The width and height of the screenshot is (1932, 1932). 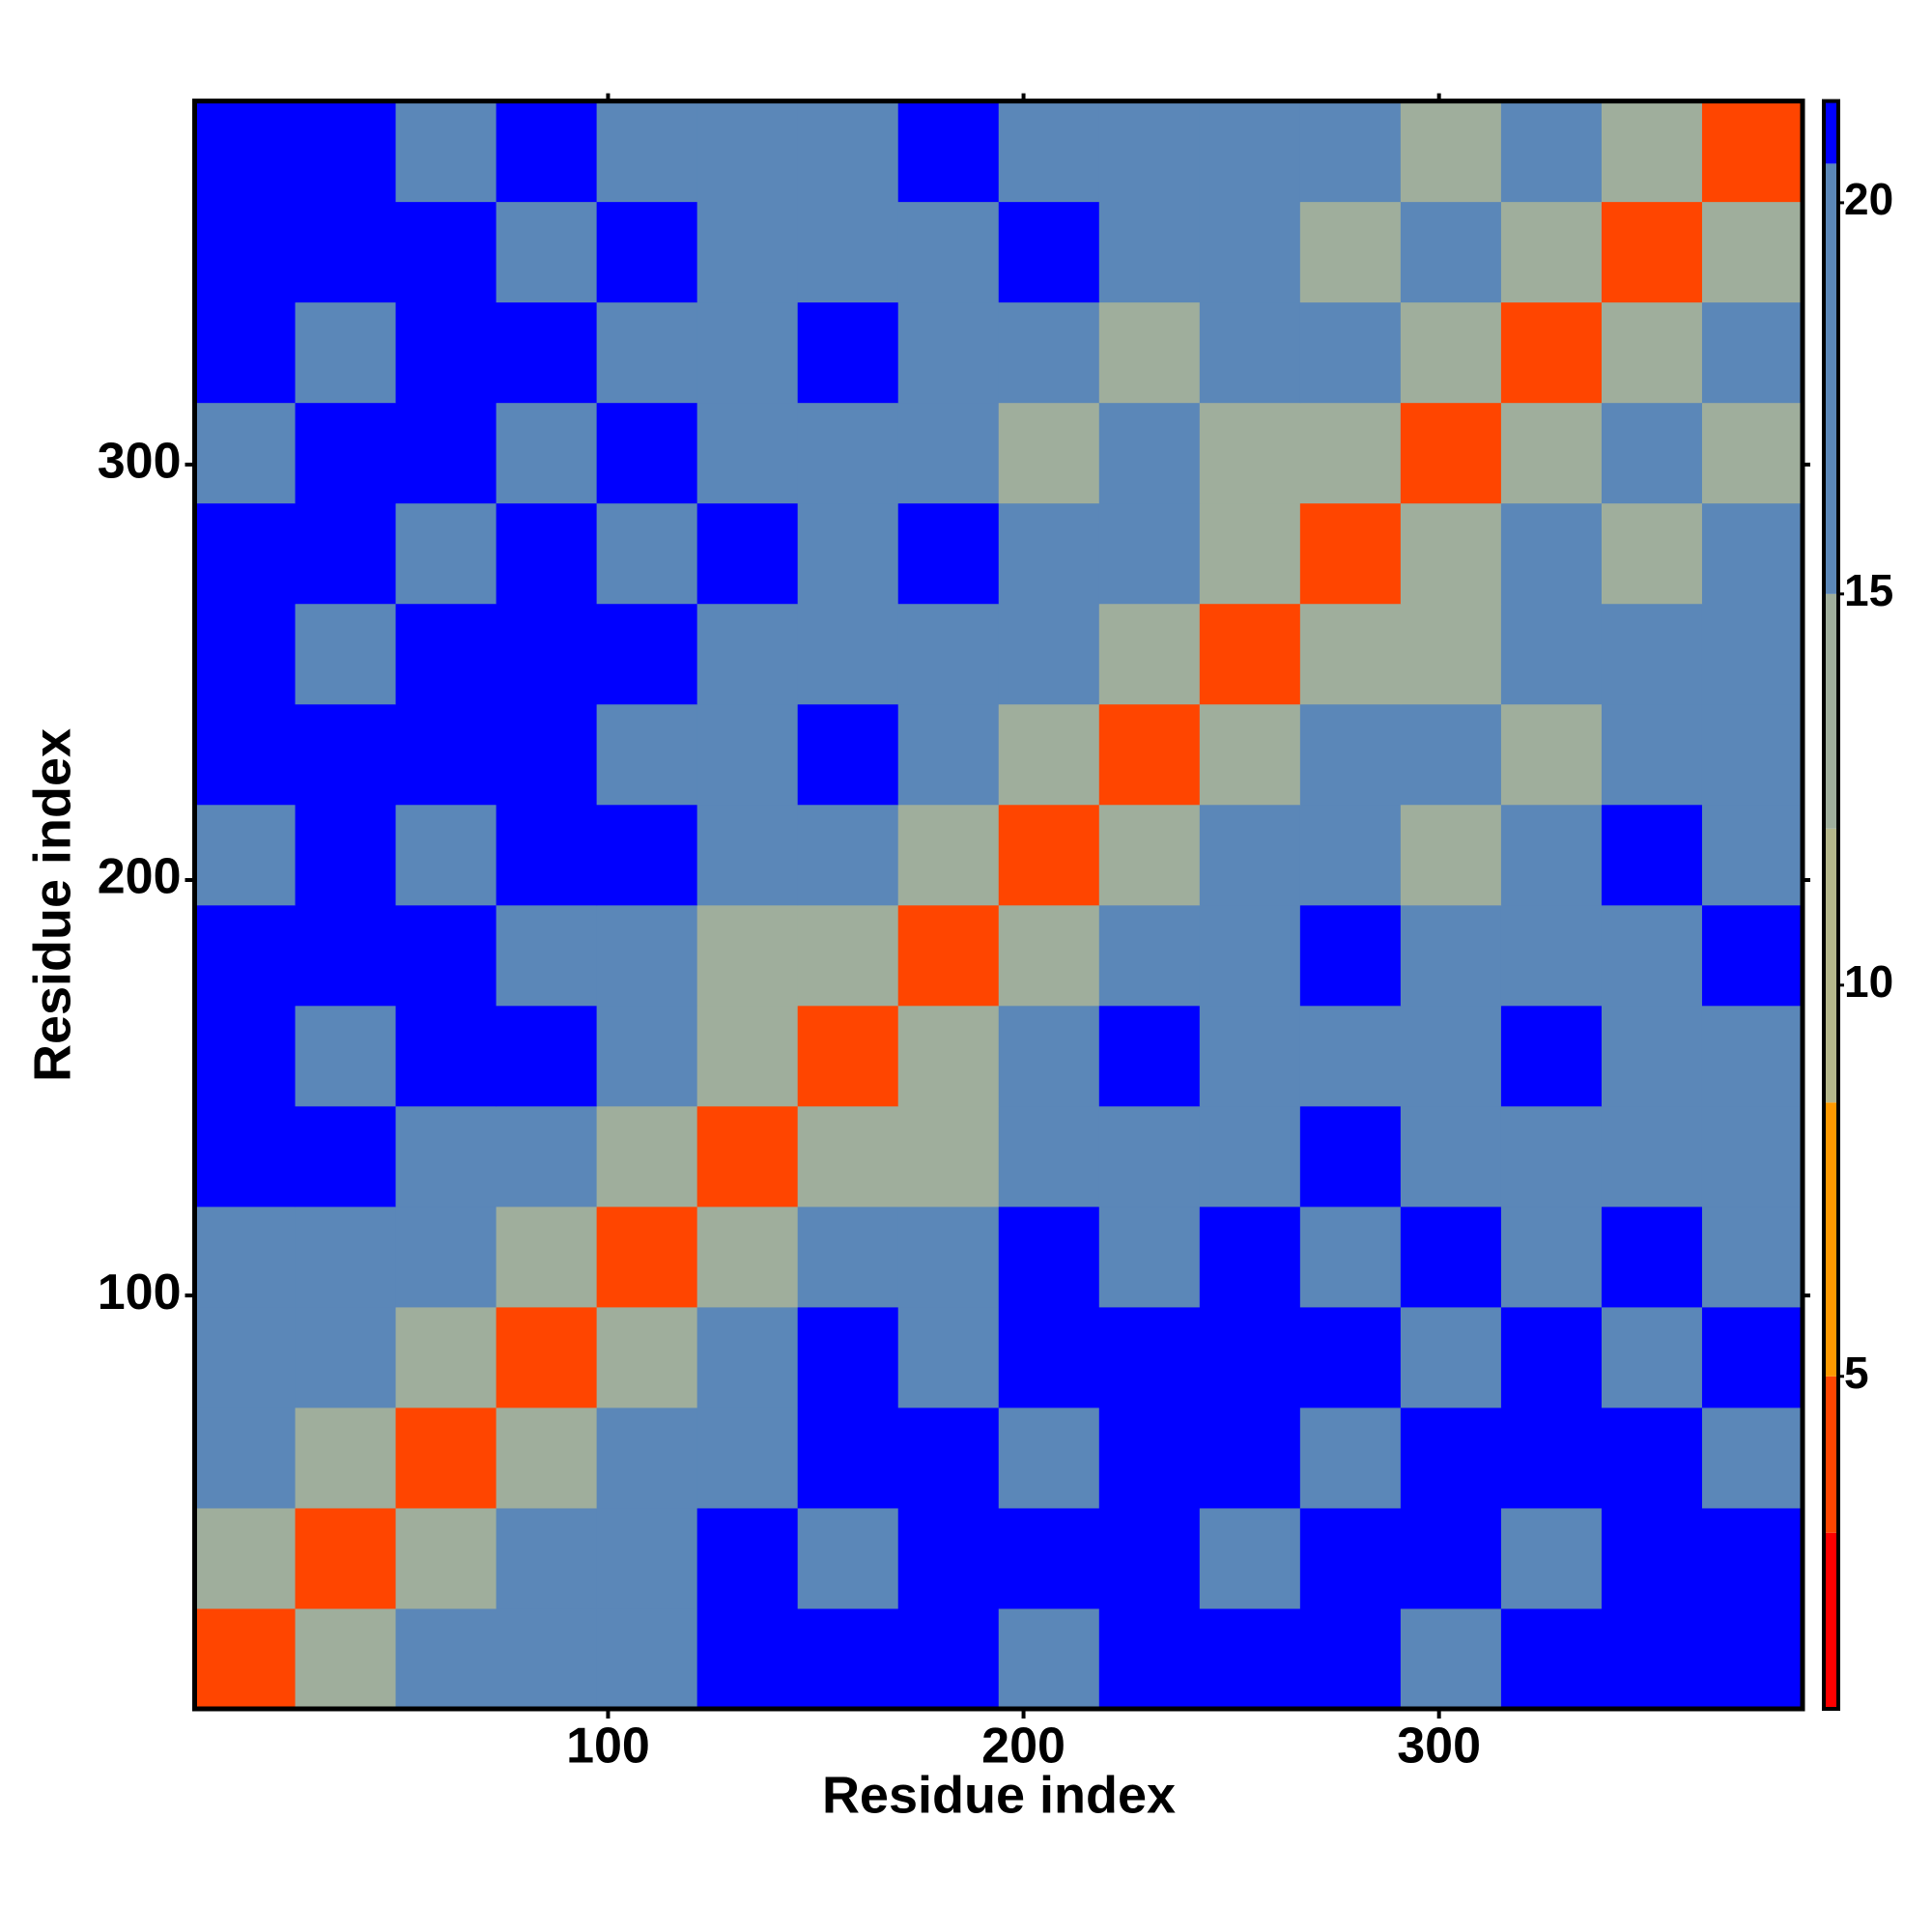 What do you see at coordinates (52, 905) in the screenshot?
I see `y-axis-title: Residue index` at bounding box center [52, 905].